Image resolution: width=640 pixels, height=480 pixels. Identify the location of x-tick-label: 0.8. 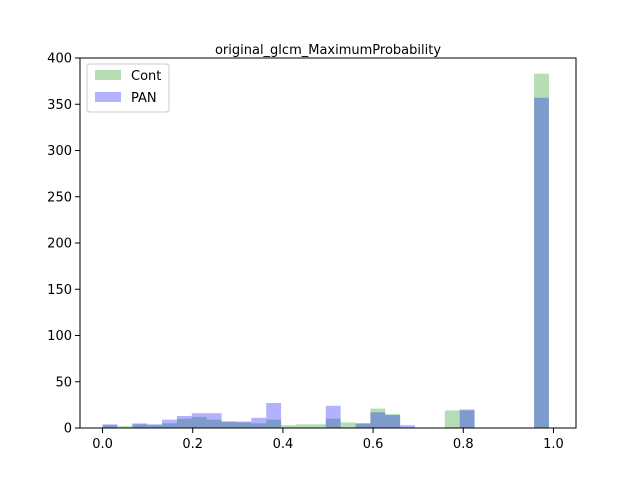
(463, 444).